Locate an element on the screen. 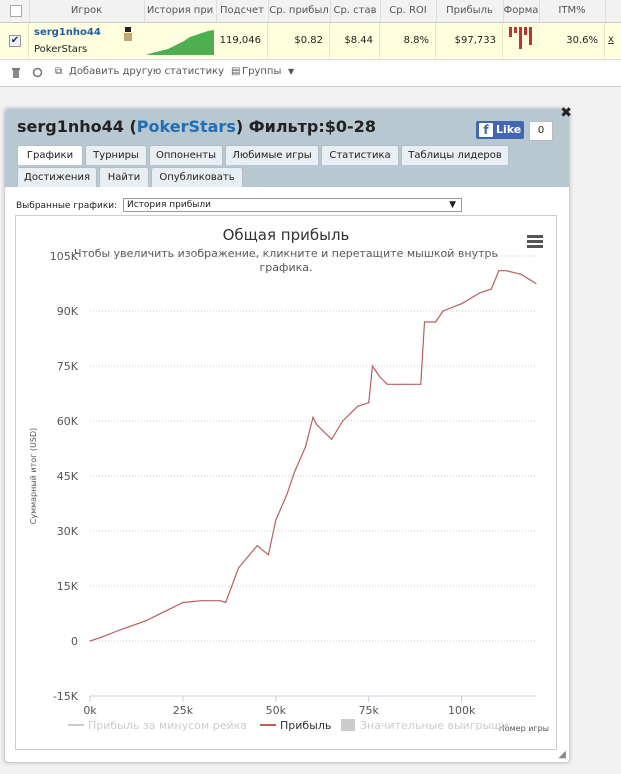 This screenshot has width=621, height=774. chart-subtitle-line-2: графика. is located at coordinates (286, 267).